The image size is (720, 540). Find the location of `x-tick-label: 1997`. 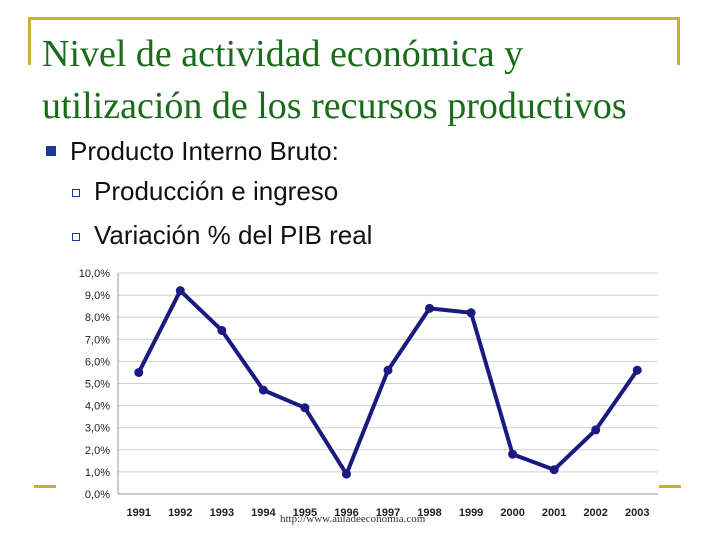

x-tick-label: 1997 is located at coordinates (388, 513).